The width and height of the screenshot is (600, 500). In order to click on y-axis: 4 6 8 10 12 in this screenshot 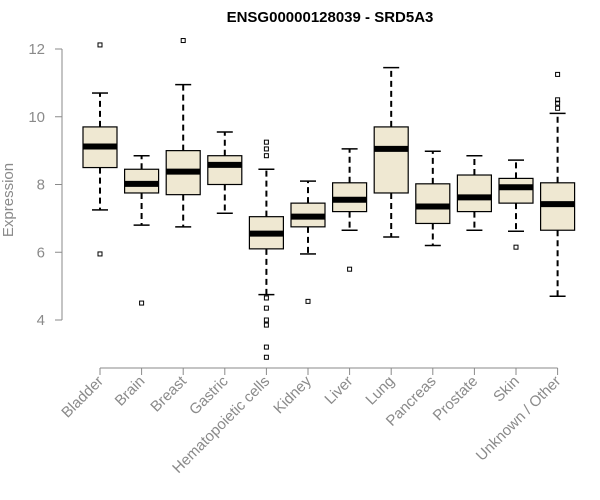, I will do `click(45, 185)`.